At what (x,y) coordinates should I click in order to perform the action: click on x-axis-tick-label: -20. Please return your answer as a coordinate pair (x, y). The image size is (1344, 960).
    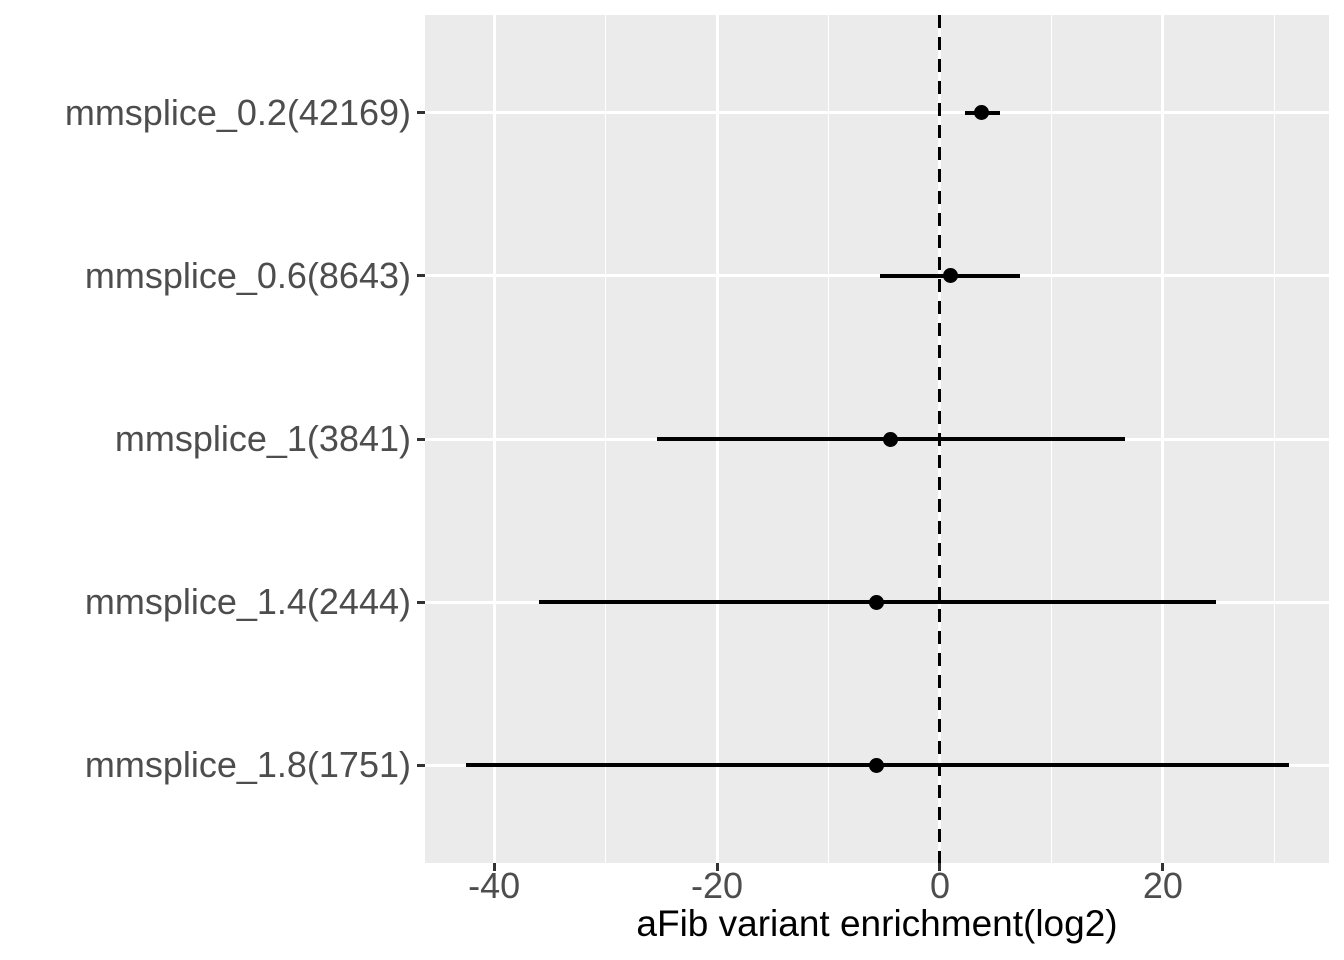
    Looking at the image, I should click on (717, 885).